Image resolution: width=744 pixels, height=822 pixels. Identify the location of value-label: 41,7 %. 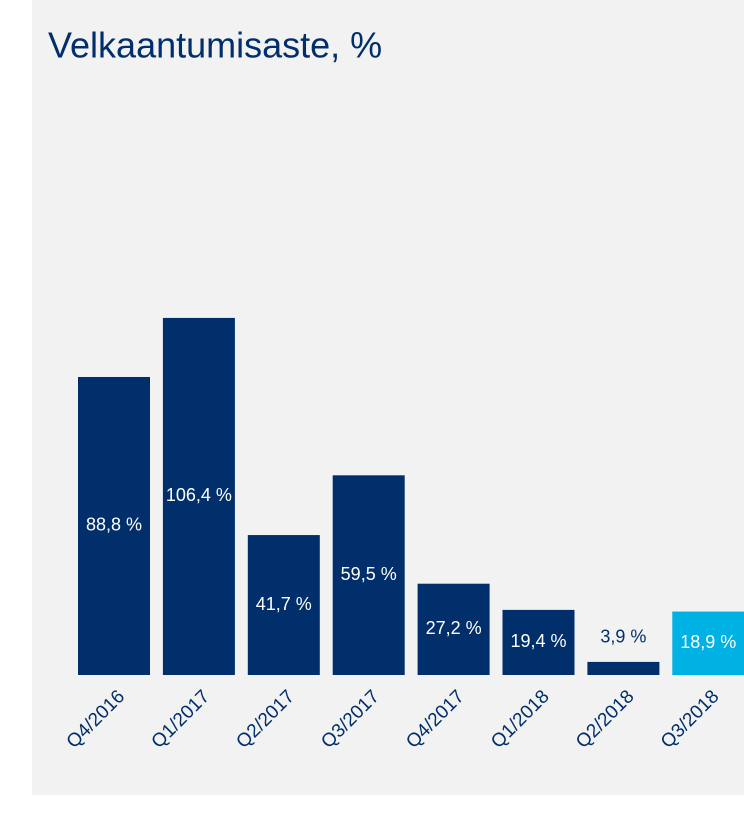
(284, 604).